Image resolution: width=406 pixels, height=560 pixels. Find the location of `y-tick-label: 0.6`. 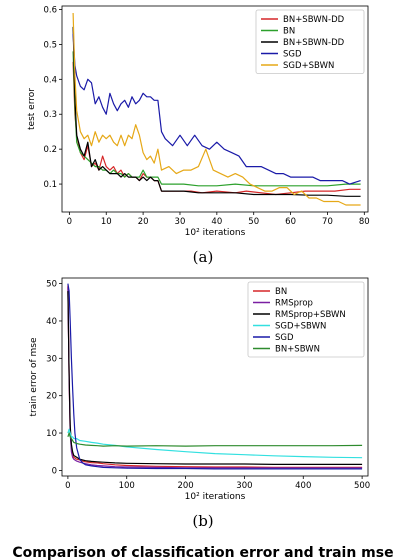

y-tick-label: 0.6 is located at coordinates (50, 10).